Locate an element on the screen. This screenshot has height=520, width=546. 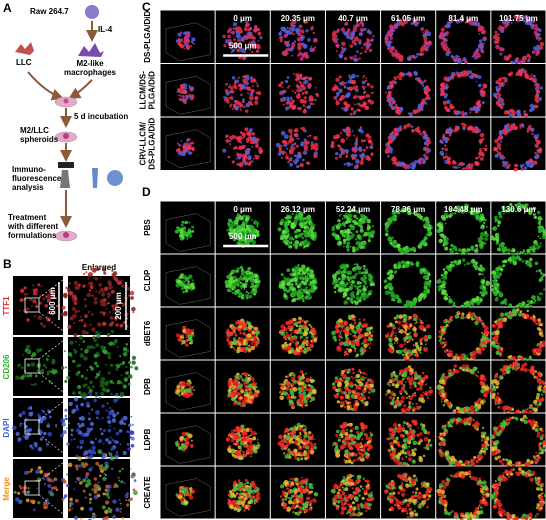
micrograph is located at coordinates (187, 227).